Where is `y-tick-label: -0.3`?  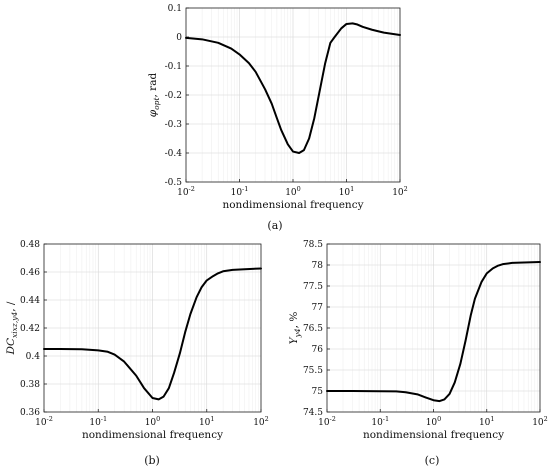 y-tick-label: -0.3 is located at coordinates (174, 125).